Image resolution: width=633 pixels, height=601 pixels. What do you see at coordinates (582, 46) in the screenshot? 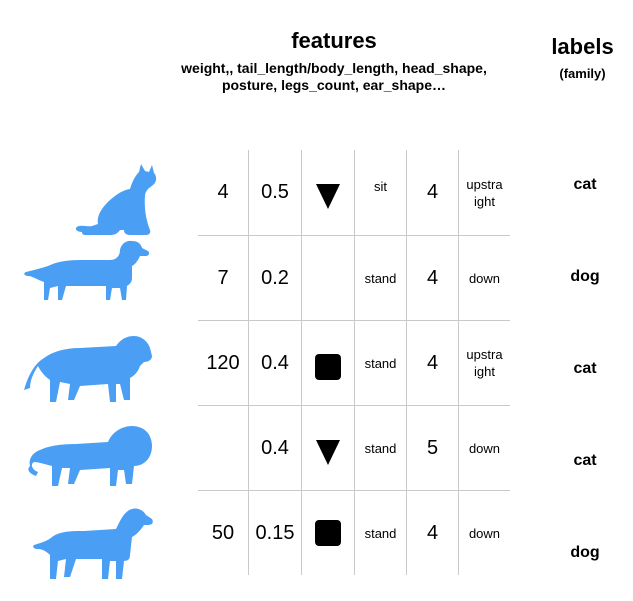
I see `labels-title: labels` at bounding box center [582, 46].